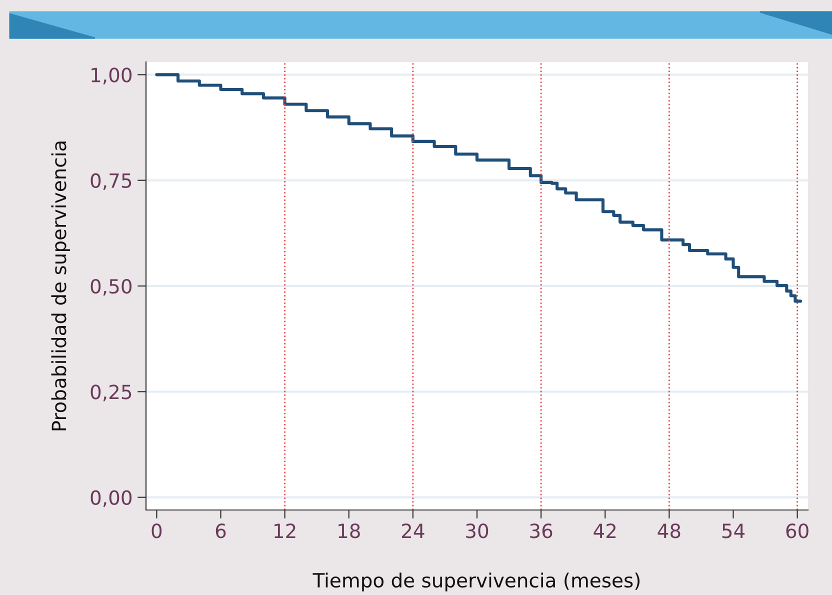  Describe the element at coordinates (733, 531) in the screenshot. I see `x-tick-label: 54` at that location.